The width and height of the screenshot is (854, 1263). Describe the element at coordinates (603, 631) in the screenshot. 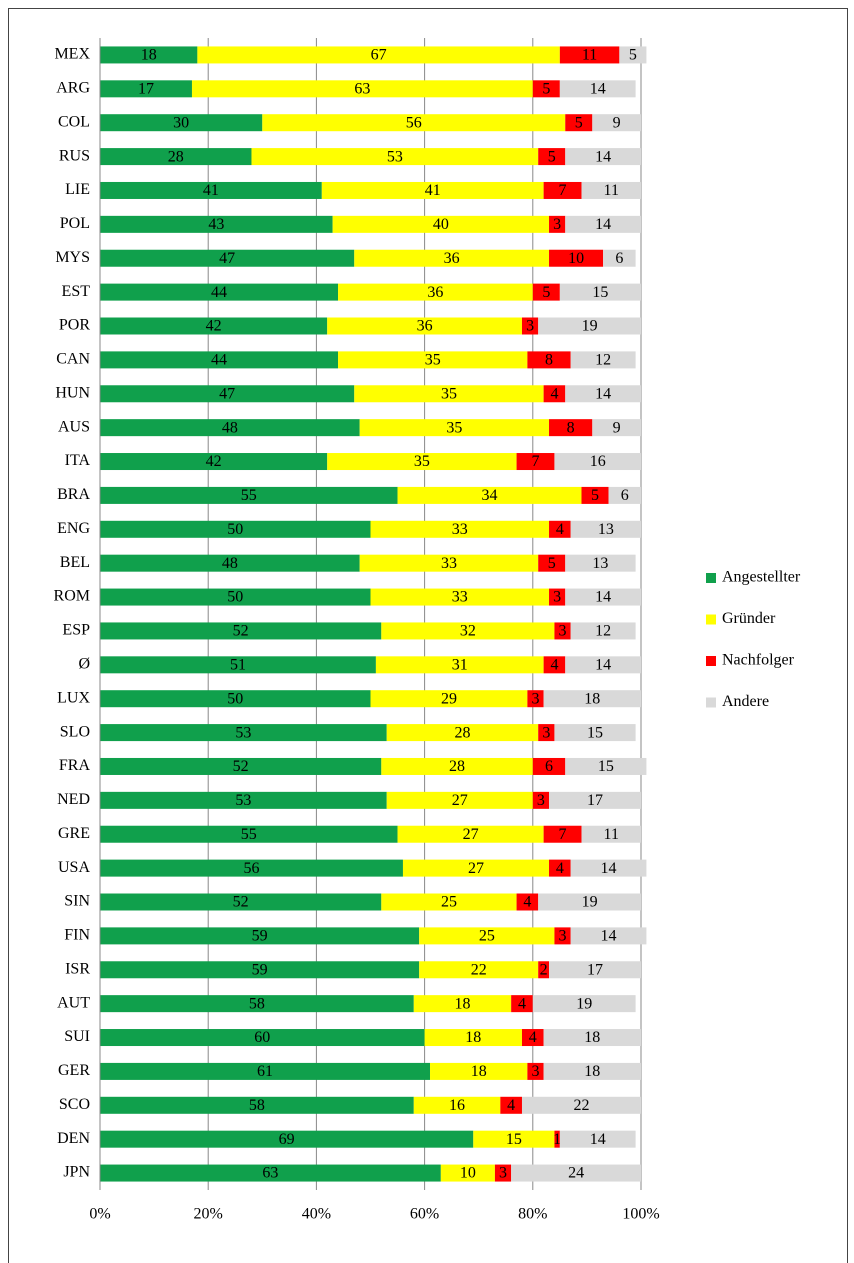

I see `data-label: 12` at that location.